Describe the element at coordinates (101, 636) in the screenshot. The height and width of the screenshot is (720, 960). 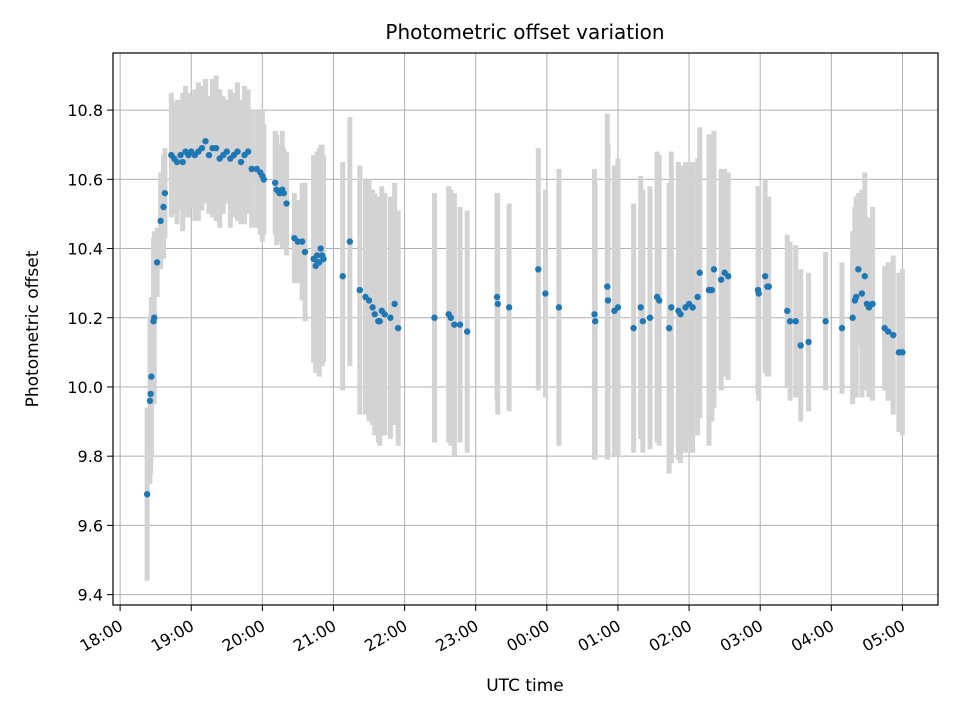
I see `x-tick-label: 18:00` at that location.